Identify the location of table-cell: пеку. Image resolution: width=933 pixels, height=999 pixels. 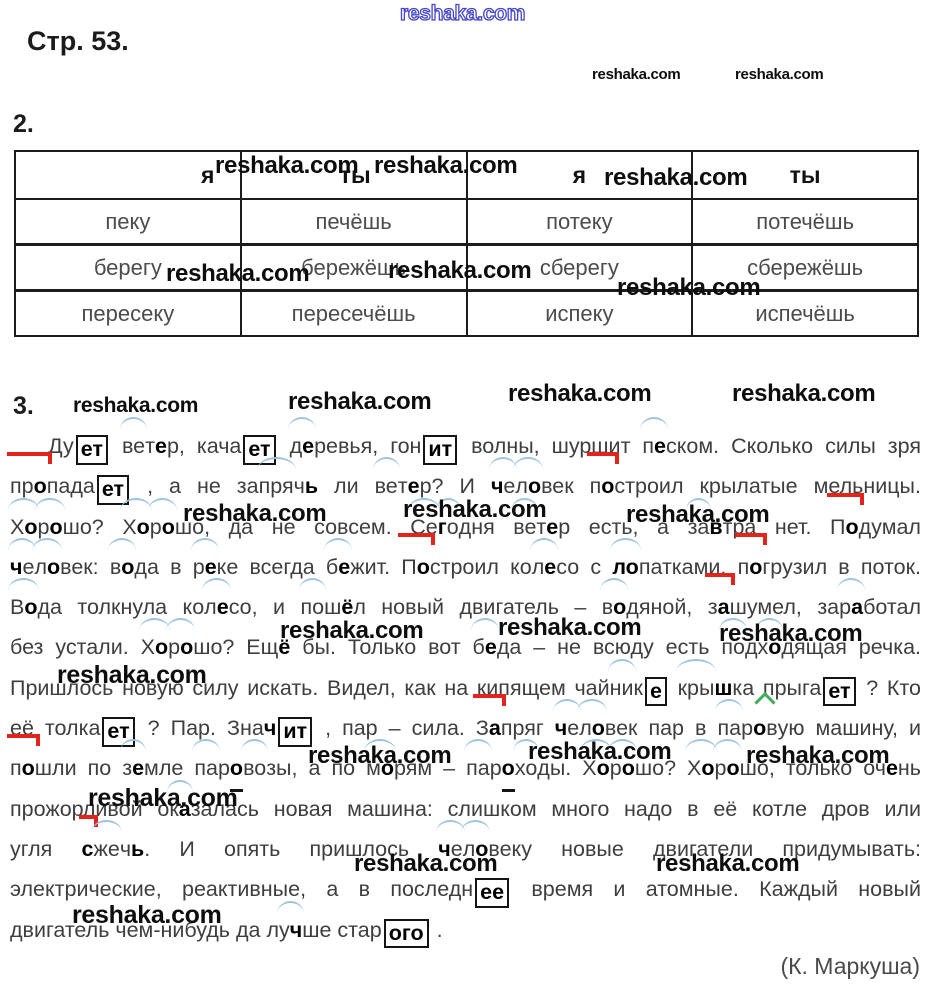
(128, 222).